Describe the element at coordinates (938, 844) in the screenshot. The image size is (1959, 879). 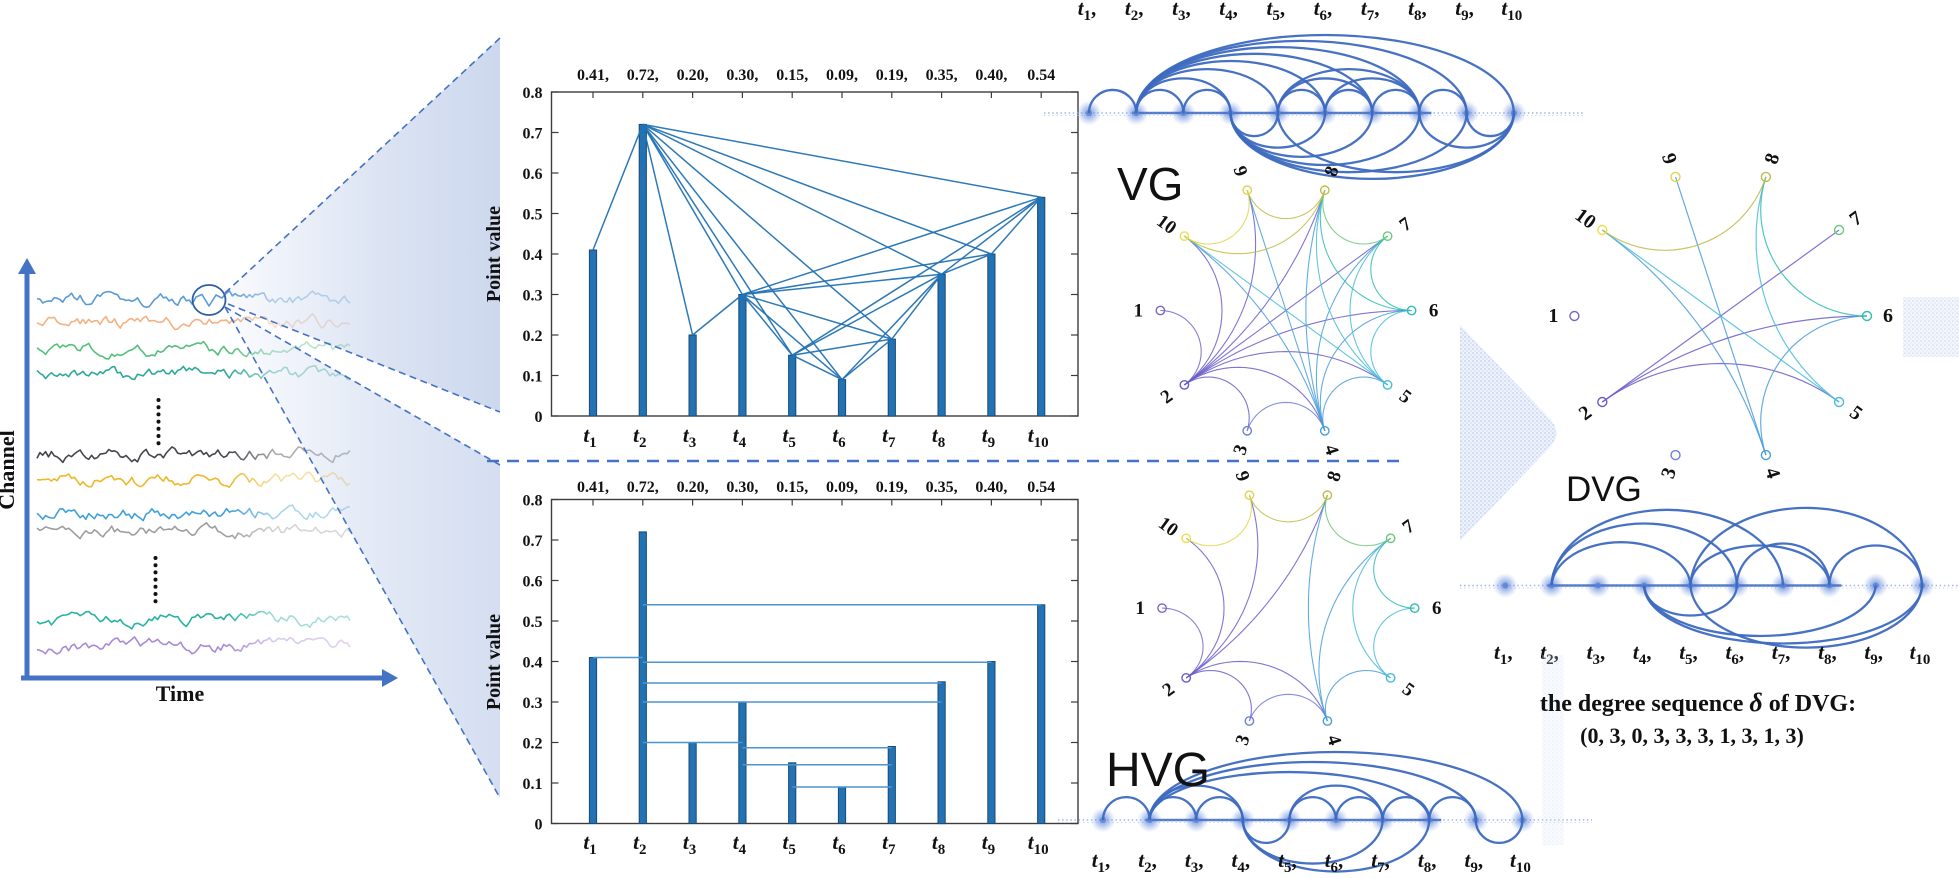
I see `svg-text: t8` at that location.